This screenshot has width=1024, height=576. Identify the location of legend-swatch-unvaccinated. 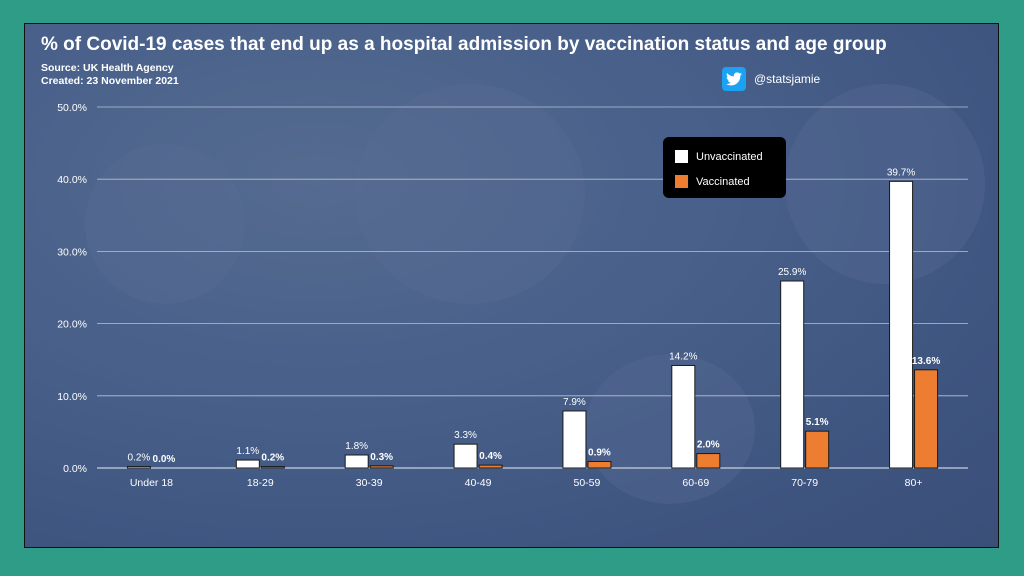
(681, 156).